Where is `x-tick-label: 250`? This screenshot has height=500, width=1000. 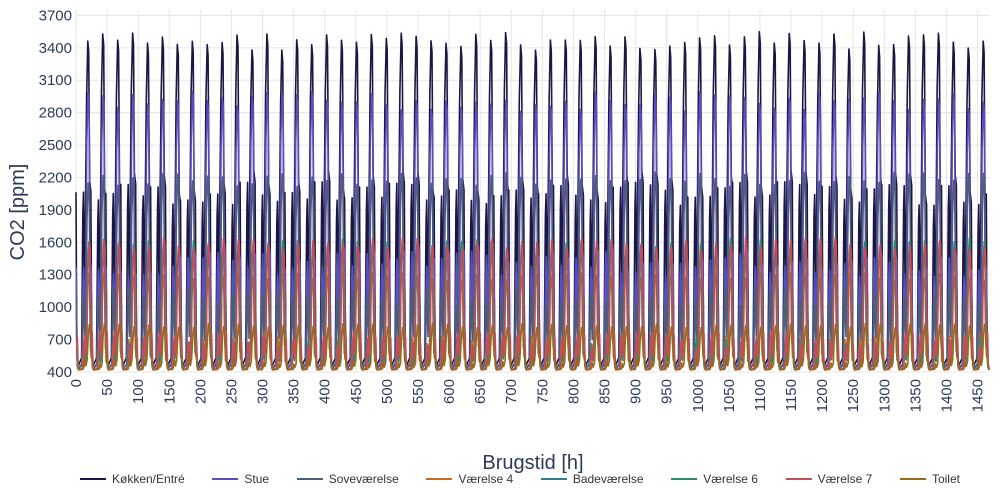 x-tick-label: 250 is located at coordinates (231, 391).